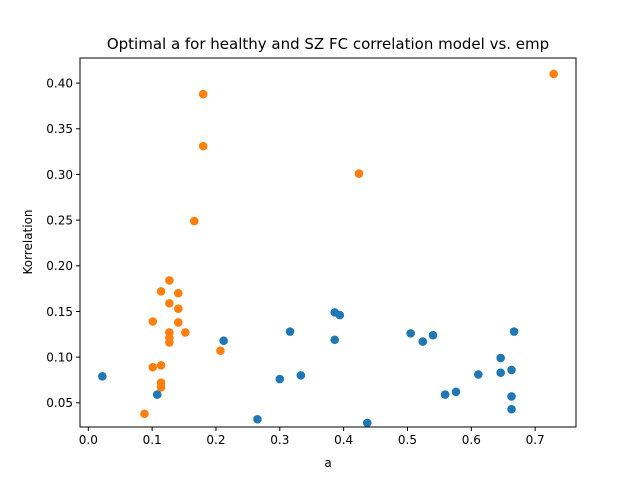  Describe the element at coordinates (215, 440) in the screenshot. I see `x-tick-label: 0.2` at that location.